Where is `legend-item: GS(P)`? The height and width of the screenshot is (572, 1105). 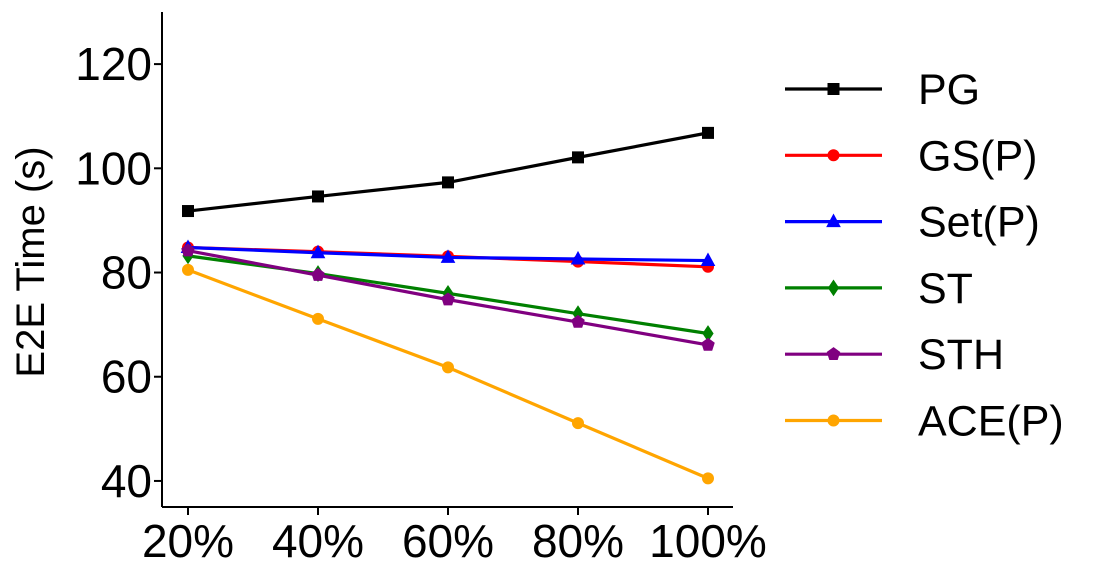 legend-item: GS(P) is located at coordinates (911, 156).